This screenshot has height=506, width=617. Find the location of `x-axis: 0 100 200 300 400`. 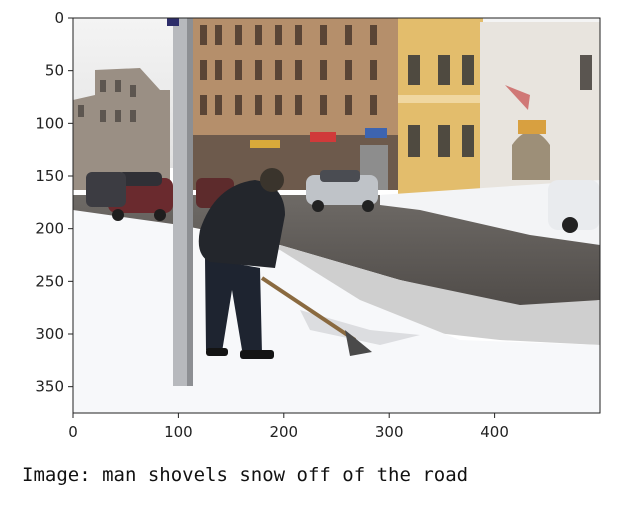

x-axis: 0 100 200 300 400 is located at coordinates (288, 427).